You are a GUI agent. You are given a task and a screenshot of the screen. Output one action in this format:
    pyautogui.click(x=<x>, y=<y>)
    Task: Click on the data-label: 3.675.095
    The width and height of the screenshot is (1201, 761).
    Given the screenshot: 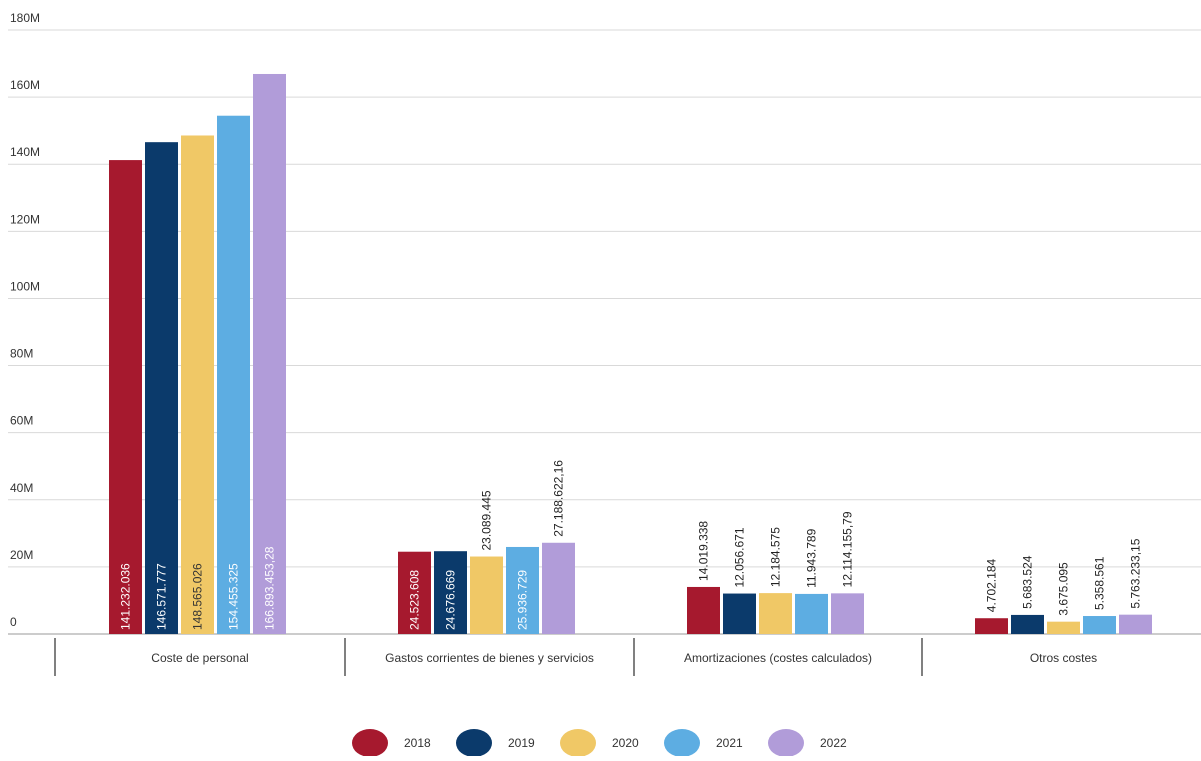 What is the action you would take?
    pyautogui.click(x=1064, y=589)
    